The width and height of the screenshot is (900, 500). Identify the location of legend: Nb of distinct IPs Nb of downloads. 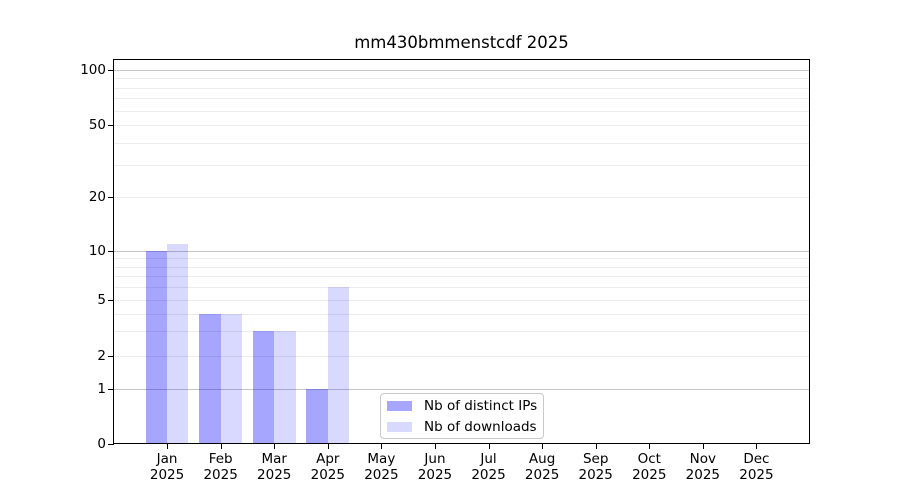
(462, 416).